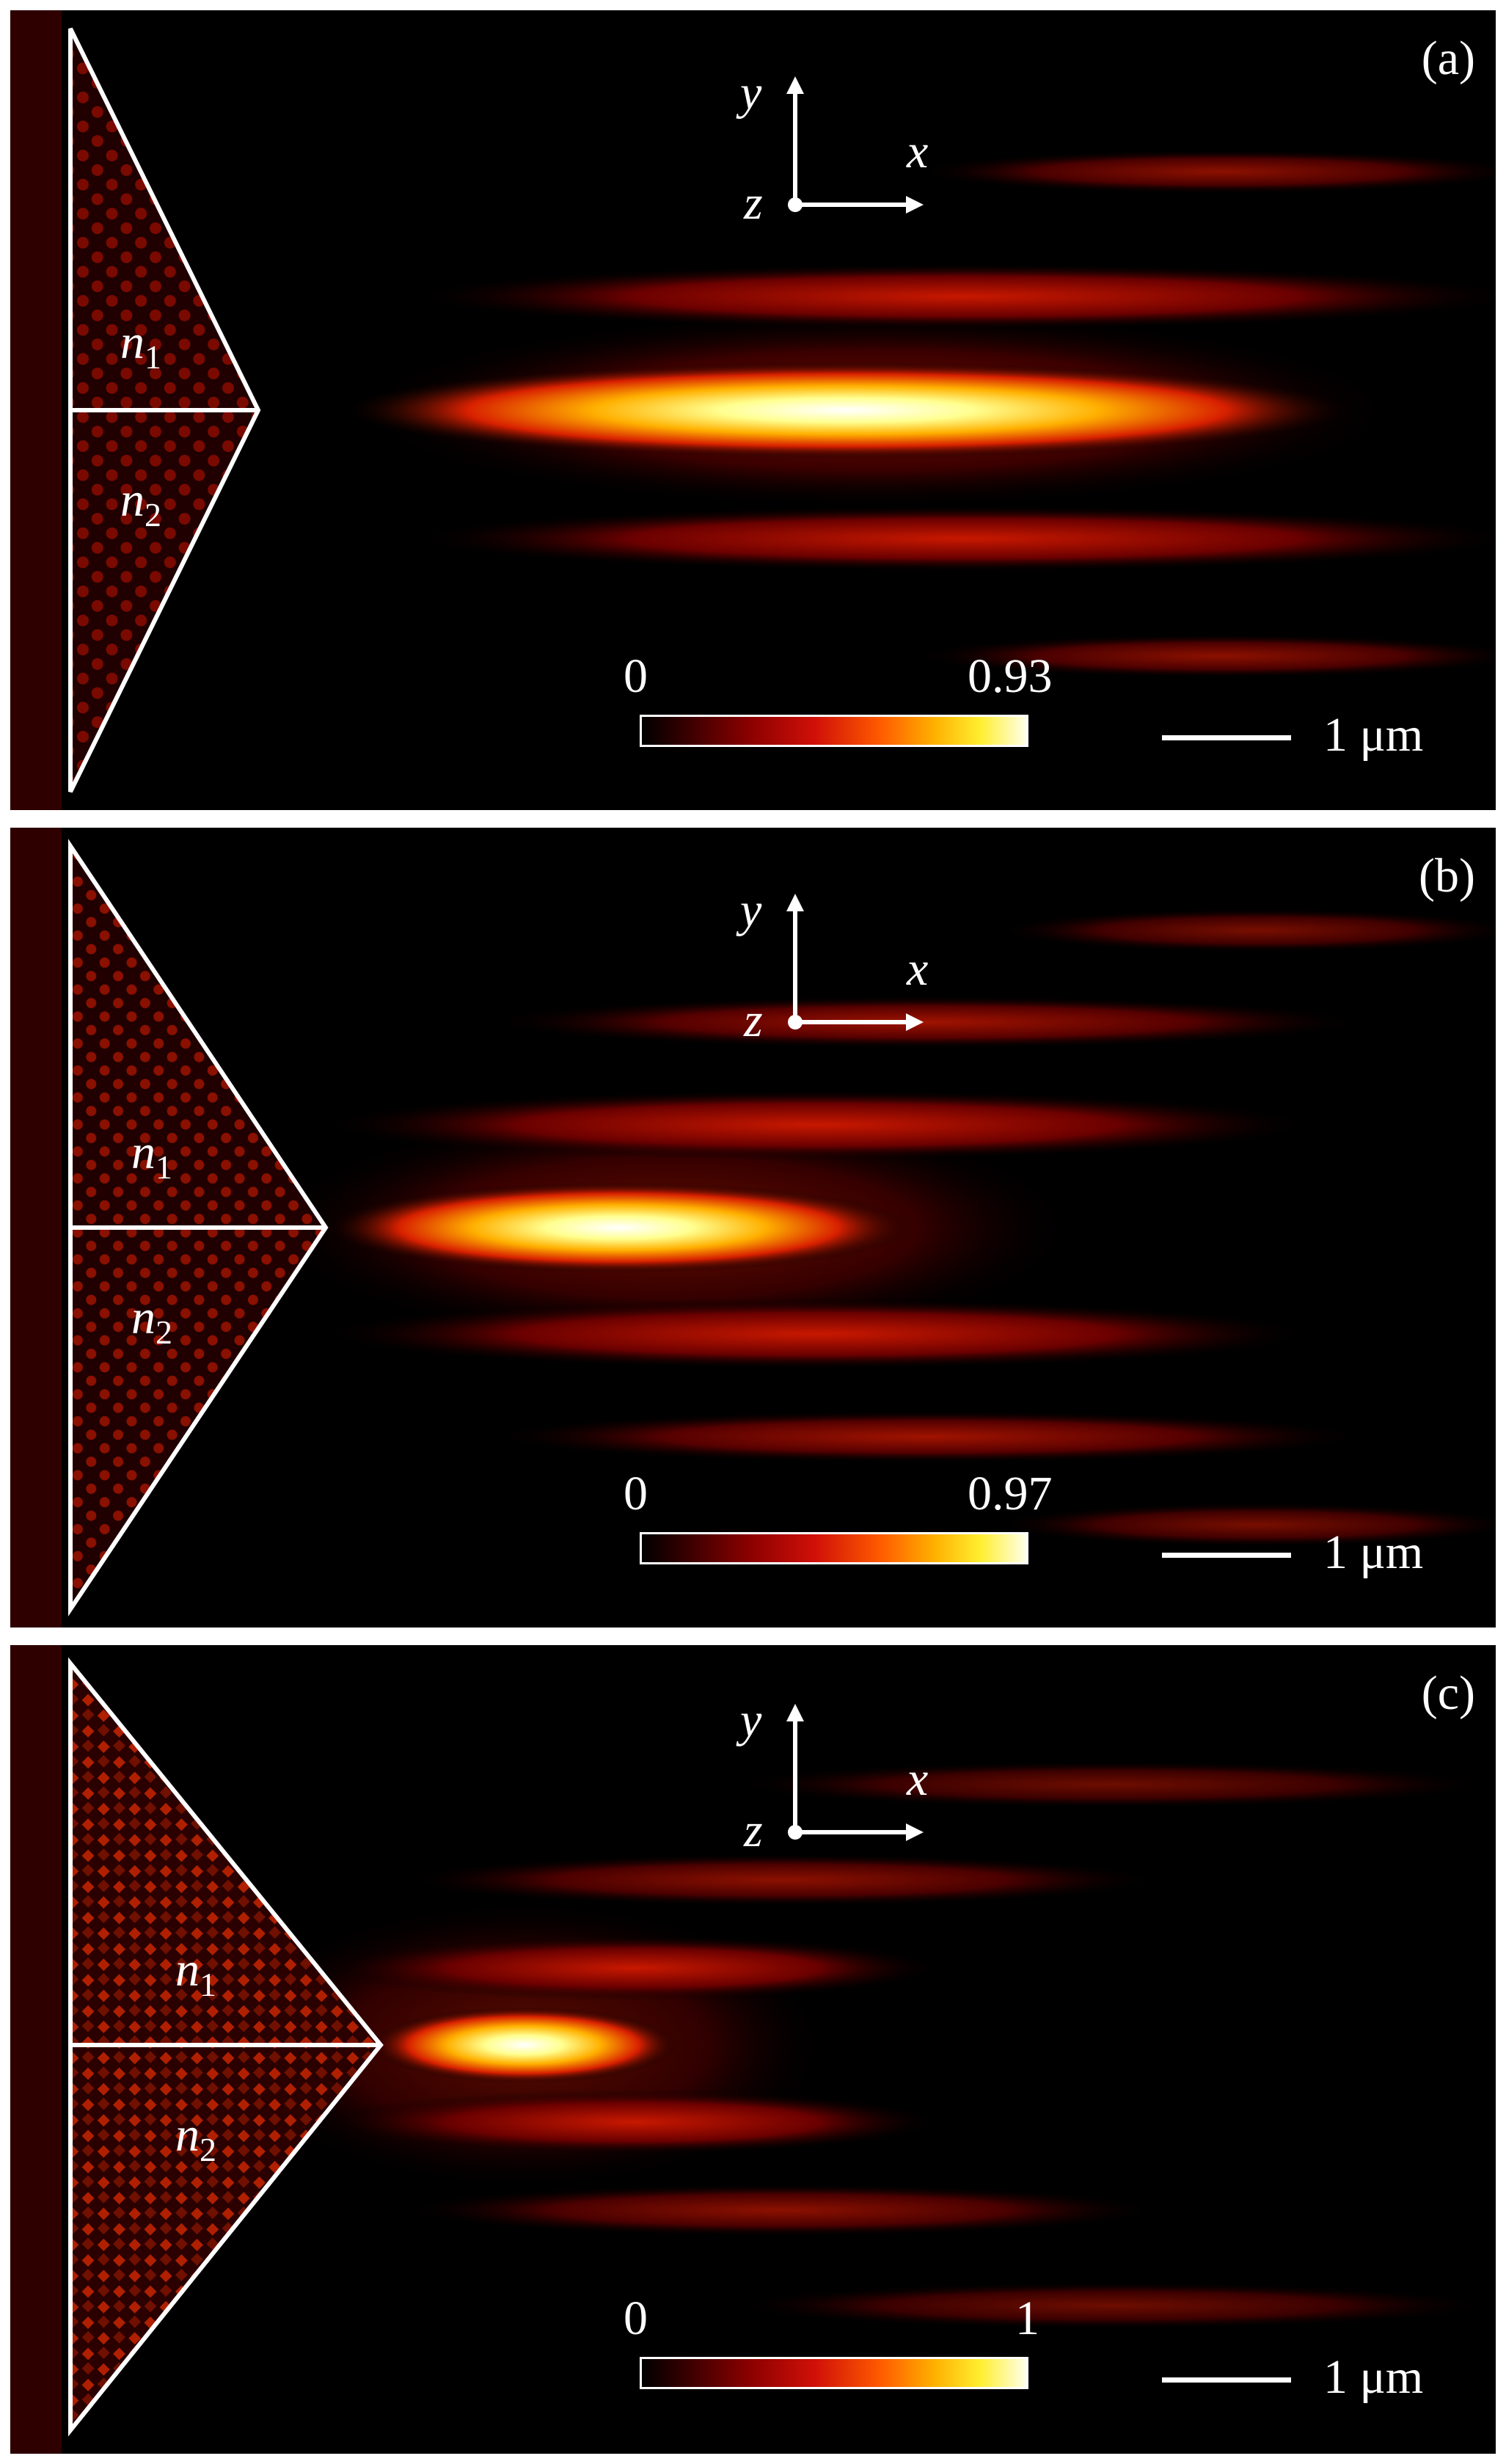 The width and height of the screenshot is (1506, 2464). I want to click on upper-lobe-c, so click(634, 1968).